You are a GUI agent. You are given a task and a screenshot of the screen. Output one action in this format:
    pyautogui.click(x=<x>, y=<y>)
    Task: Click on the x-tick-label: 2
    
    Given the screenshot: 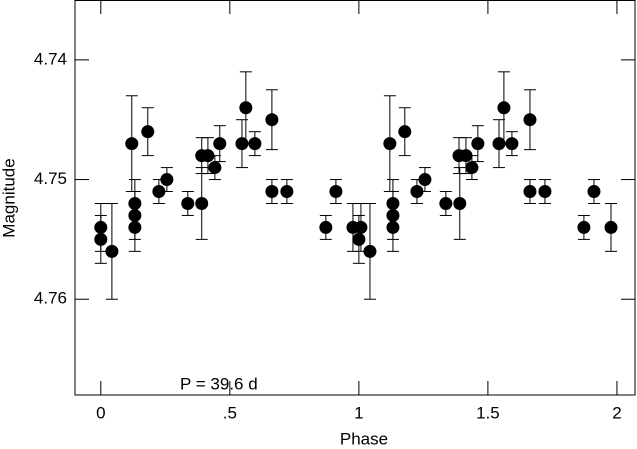 What is the action you would take?
    pyautogui.click(x=616, y=412)
    